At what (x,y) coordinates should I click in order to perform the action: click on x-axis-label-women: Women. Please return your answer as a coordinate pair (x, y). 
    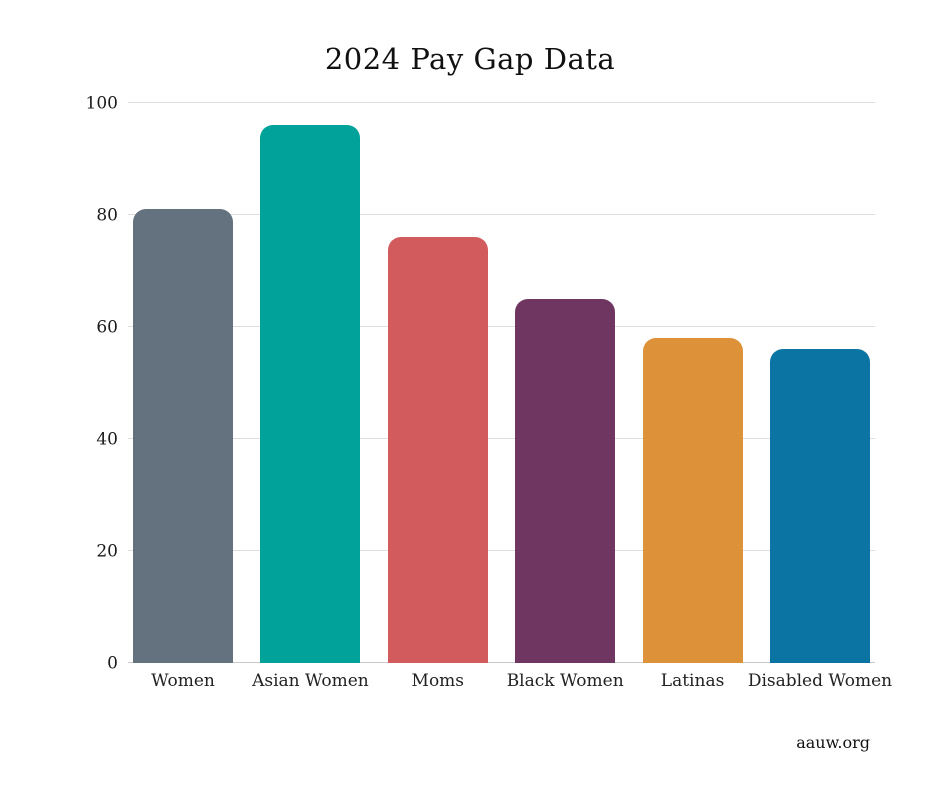
    Looking at the image, I should click on (183, 681).